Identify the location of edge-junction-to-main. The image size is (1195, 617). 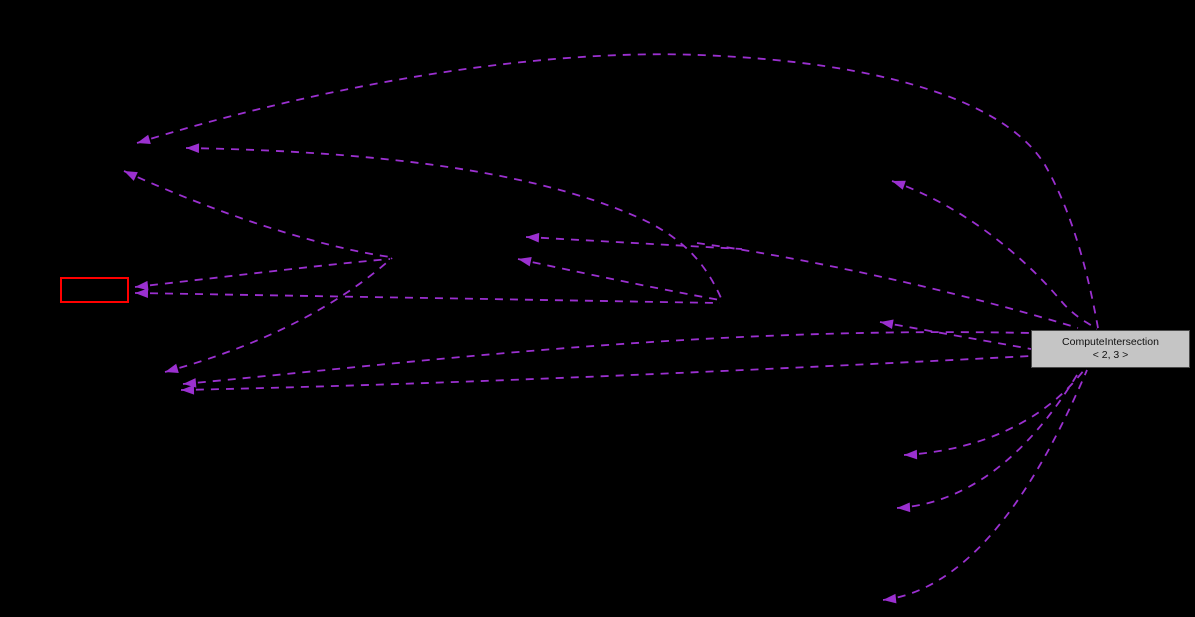
(887, 285).